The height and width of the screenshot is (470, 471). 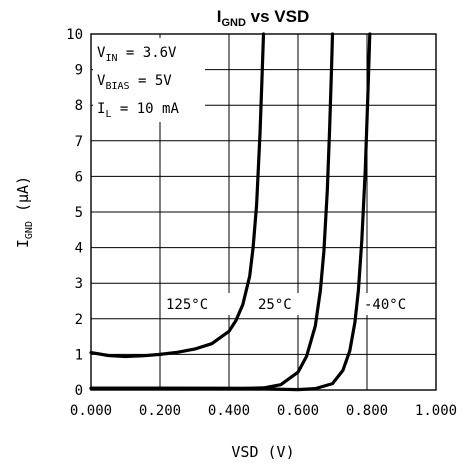 I want to click on y-tick-label: 6, so click(x=79, y=177).